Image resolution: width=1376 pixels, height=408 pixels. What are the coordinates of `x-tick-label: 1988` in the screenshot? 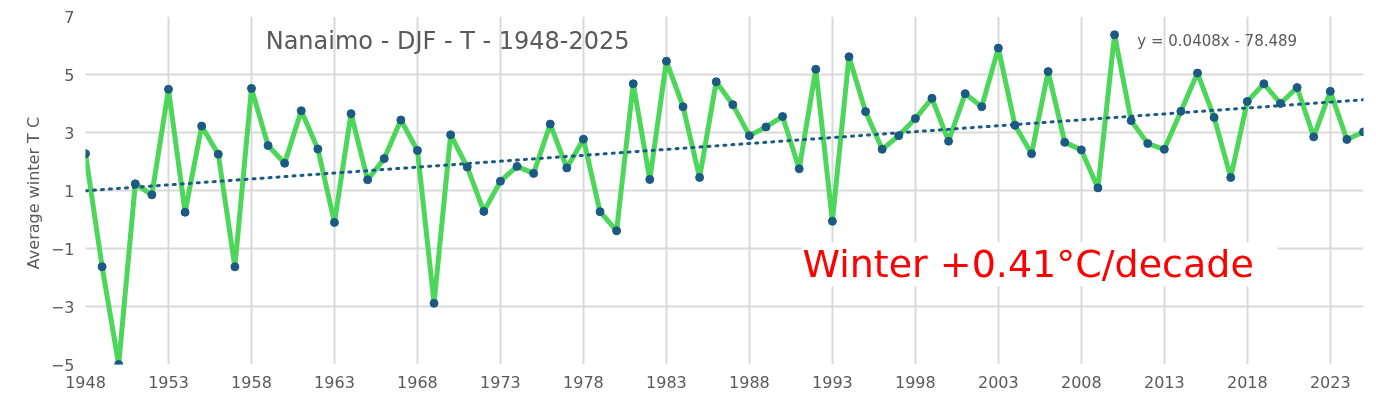 It's located at (749, 382).